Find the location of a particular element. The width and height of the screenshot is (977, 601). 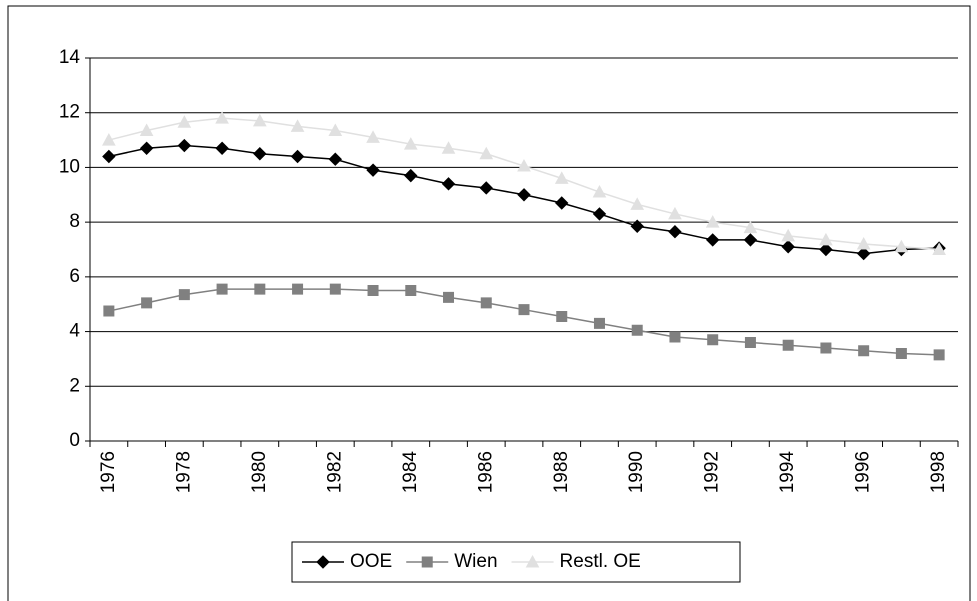

x-tick-label: 1990 is located at coordinates (636, 472).